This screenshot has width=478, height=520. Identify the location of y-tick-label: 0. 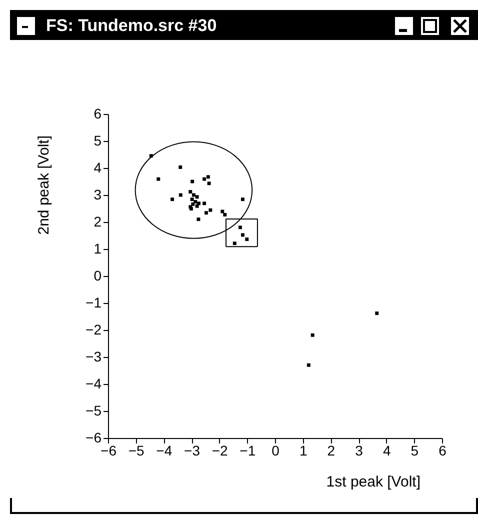
(98, 276).